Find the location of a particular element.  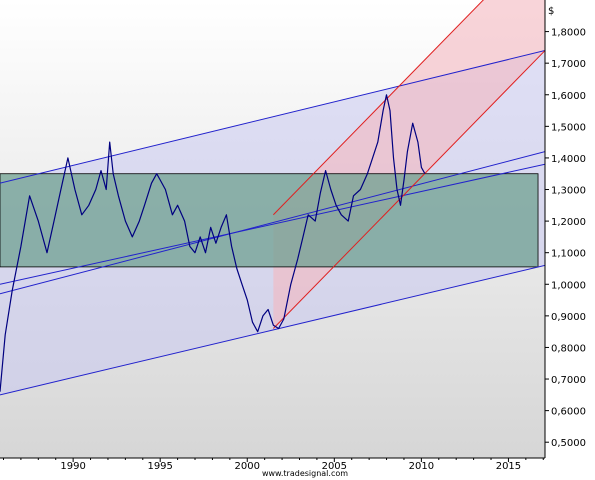

y-tick-label: 1,0000 is located at coordinates (568, 285).